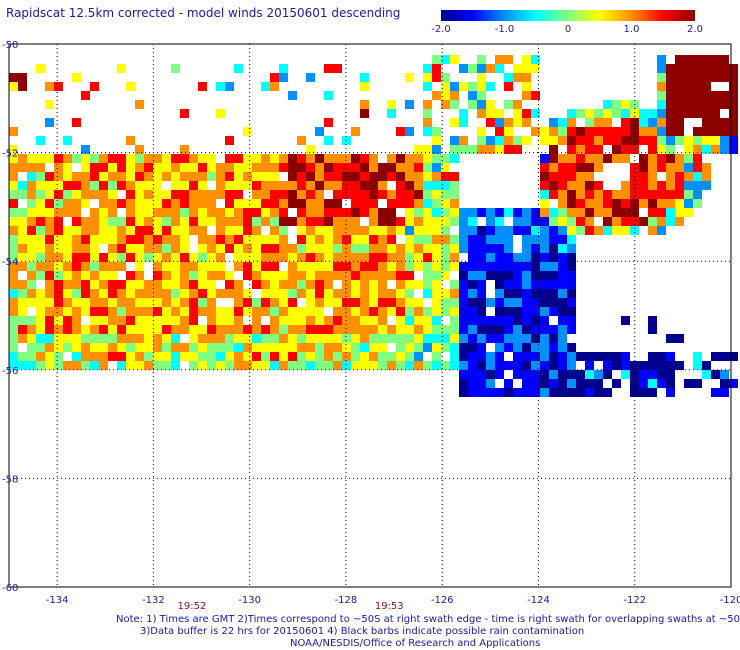 This screenshot has height=650, width=740. What do you see at coordinates (346, 600) in the screenshot?
I see `longitude-tick-label: -128` at bounding box center [346, 600].